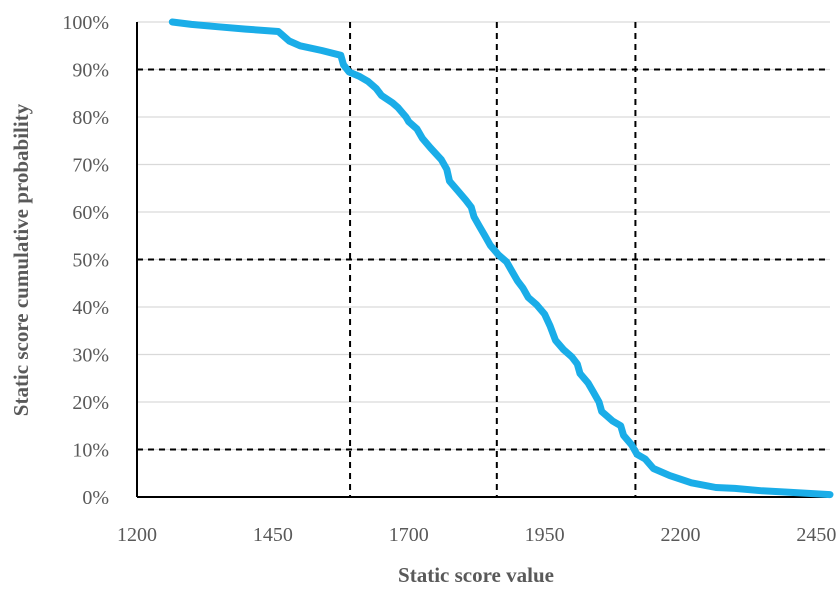 This screenshot has height=590, width=840. I want to click on y-tick-label: 20%, so click(90, 403).